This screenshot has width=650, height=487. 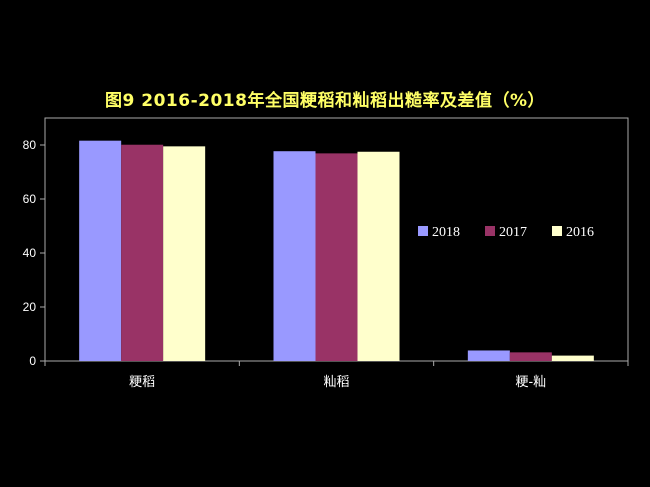 What do you see at coordinates (530, 382) in the screenshot?
I see `x-category-label: 粳-籼` at bounding box center [530, 382].